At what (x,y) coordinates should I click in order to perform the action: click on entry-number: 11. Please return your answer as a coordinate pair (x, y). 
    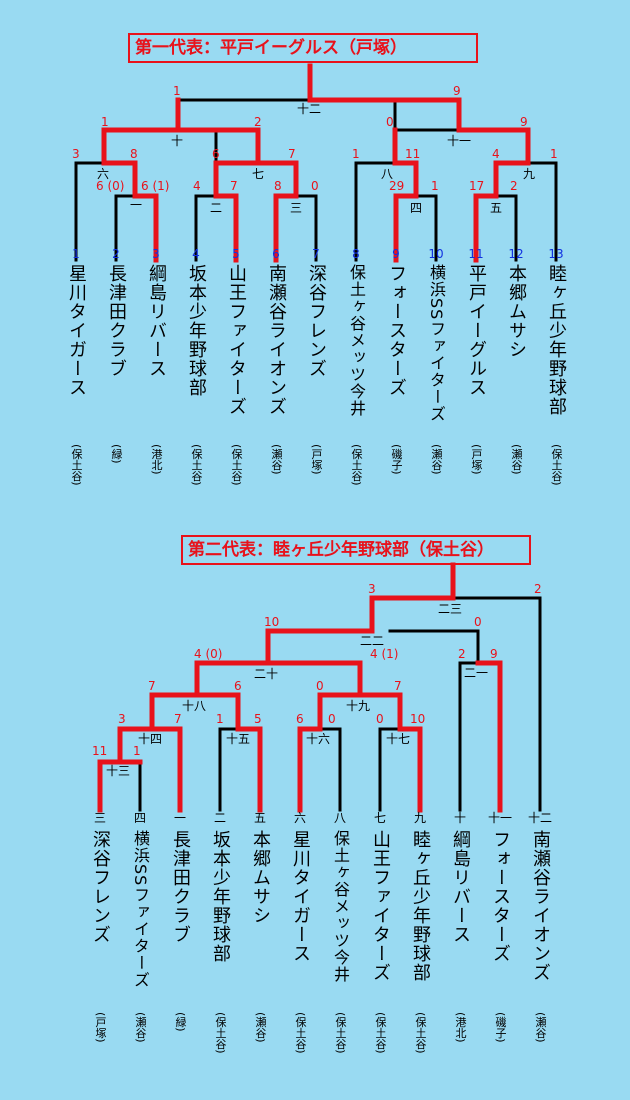
    Looking at the image, I should click on (476, 254).